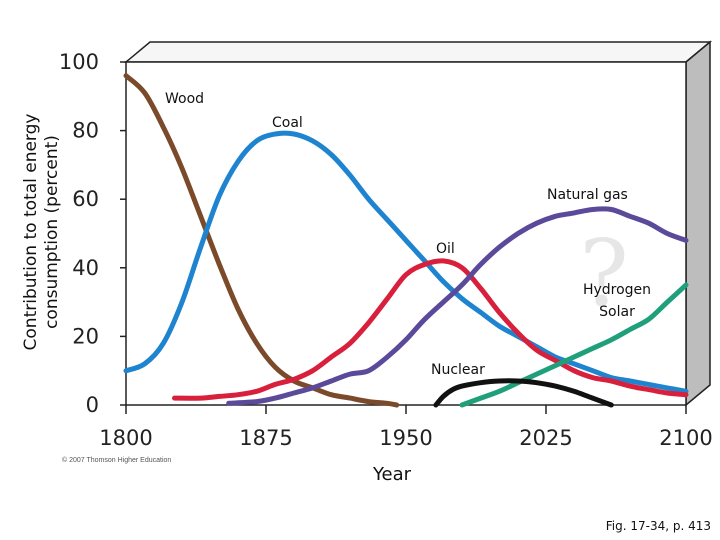  What do you see at coordinates (265, 438) in the screenshot?
I see `x-tick-label: 1875` at bounding box center [265, 438].